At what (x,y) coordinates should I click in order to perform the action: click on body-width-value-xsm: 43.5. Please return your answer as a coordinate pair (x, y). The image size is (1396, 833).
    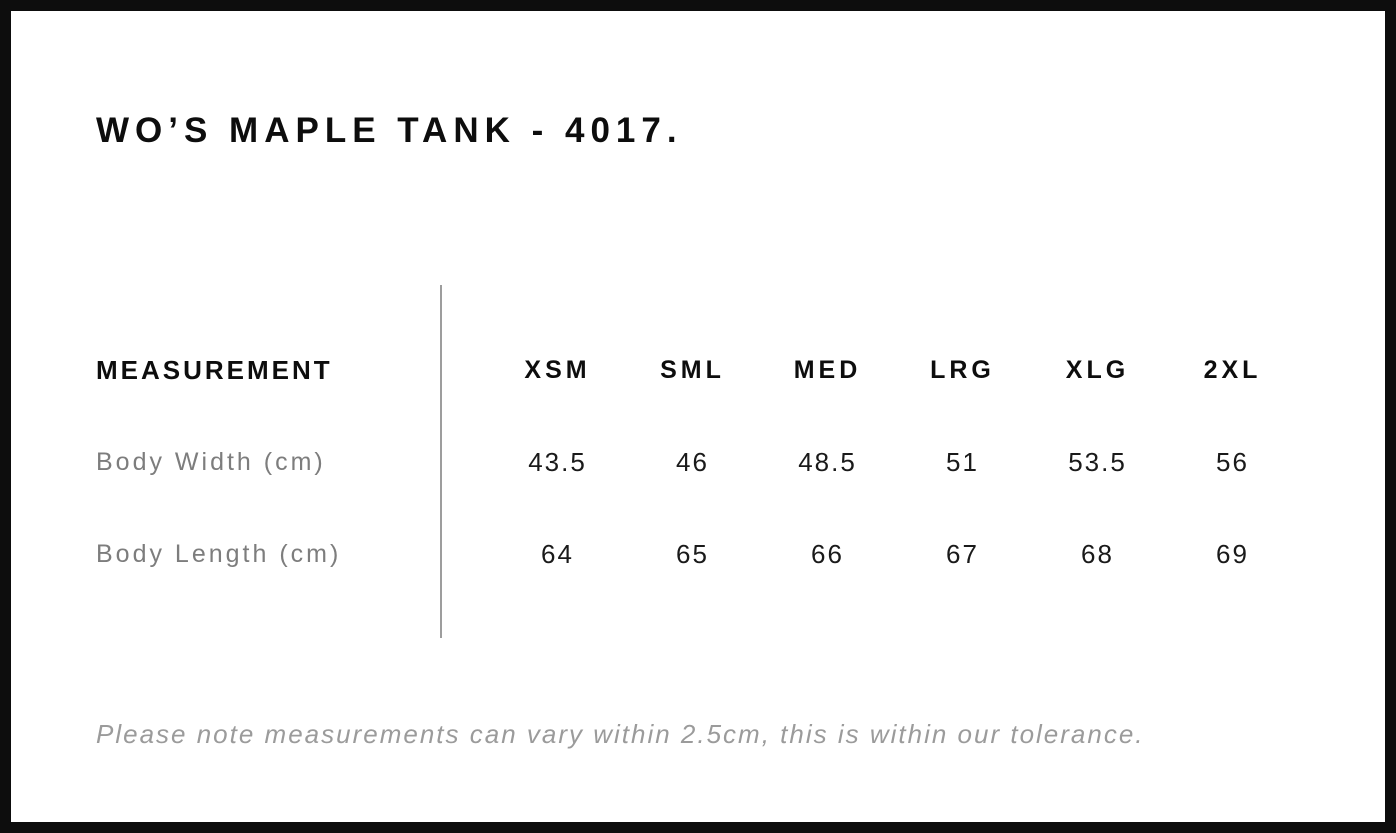
    Looking at the image, I should click on (557, 461).